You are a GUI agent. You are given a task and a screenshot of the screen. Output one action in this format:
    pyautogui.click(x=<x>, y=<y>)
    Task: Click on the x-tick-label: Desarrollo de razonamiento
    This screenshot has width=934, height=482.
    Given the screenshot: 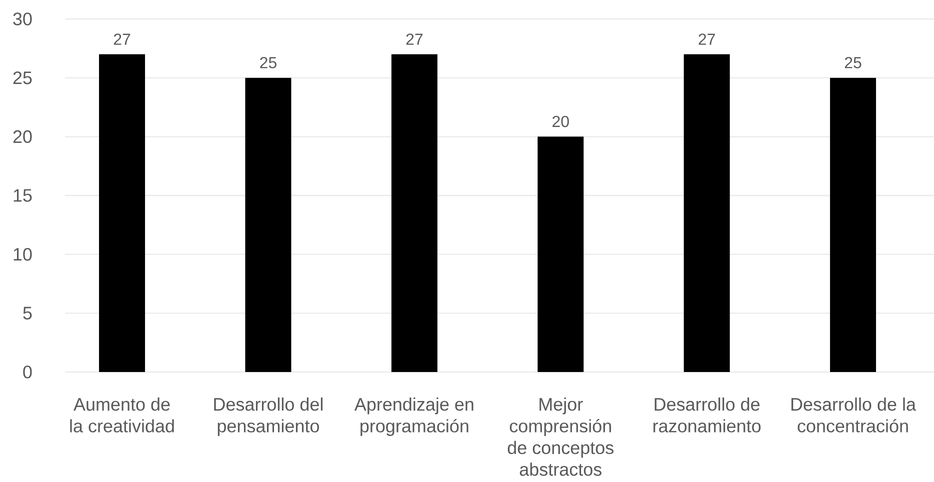 What is the action you would take?
    pyautogui.click(x=707, y=415)
    